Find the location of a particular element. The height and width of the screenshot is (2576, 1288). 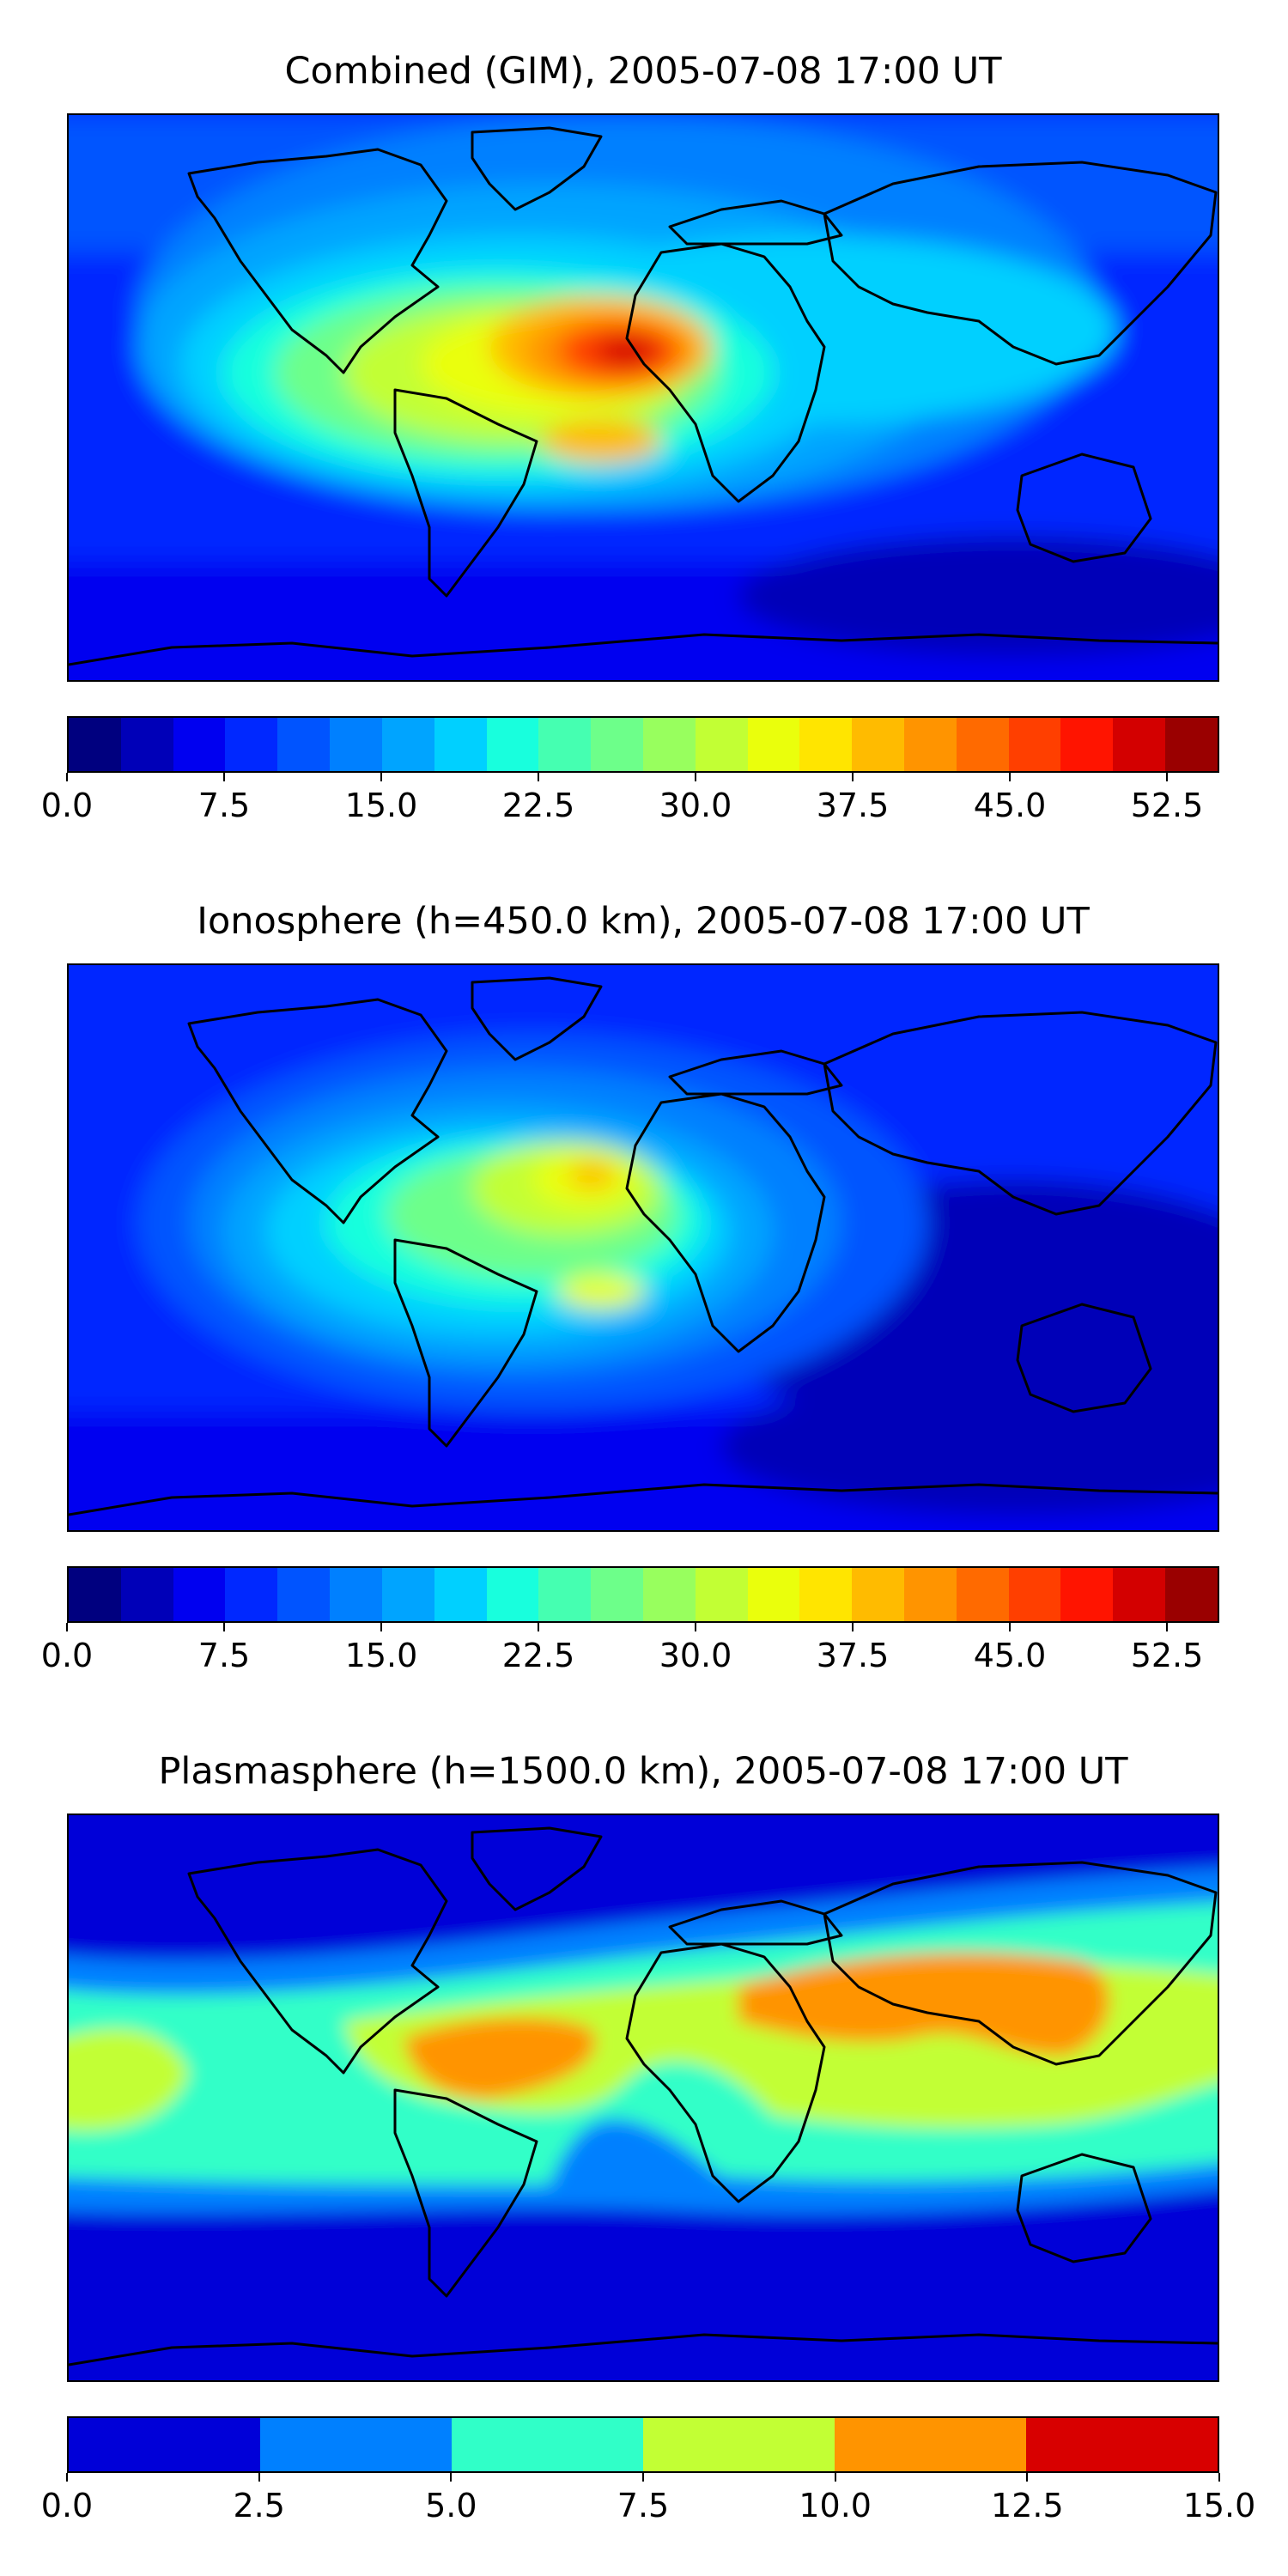

colorbar-ionosphere is located at coordinates (643, 1594).